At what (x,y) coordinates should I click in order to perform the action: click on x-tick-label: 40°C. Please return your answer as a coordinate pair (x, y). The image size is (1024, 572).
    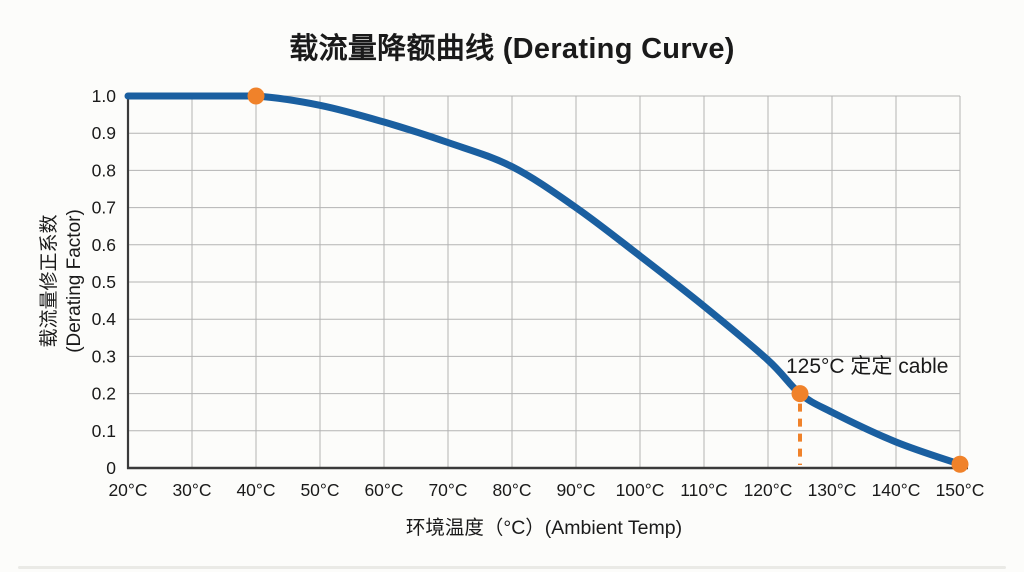
    Looking at the image, I should click on (255, 490).